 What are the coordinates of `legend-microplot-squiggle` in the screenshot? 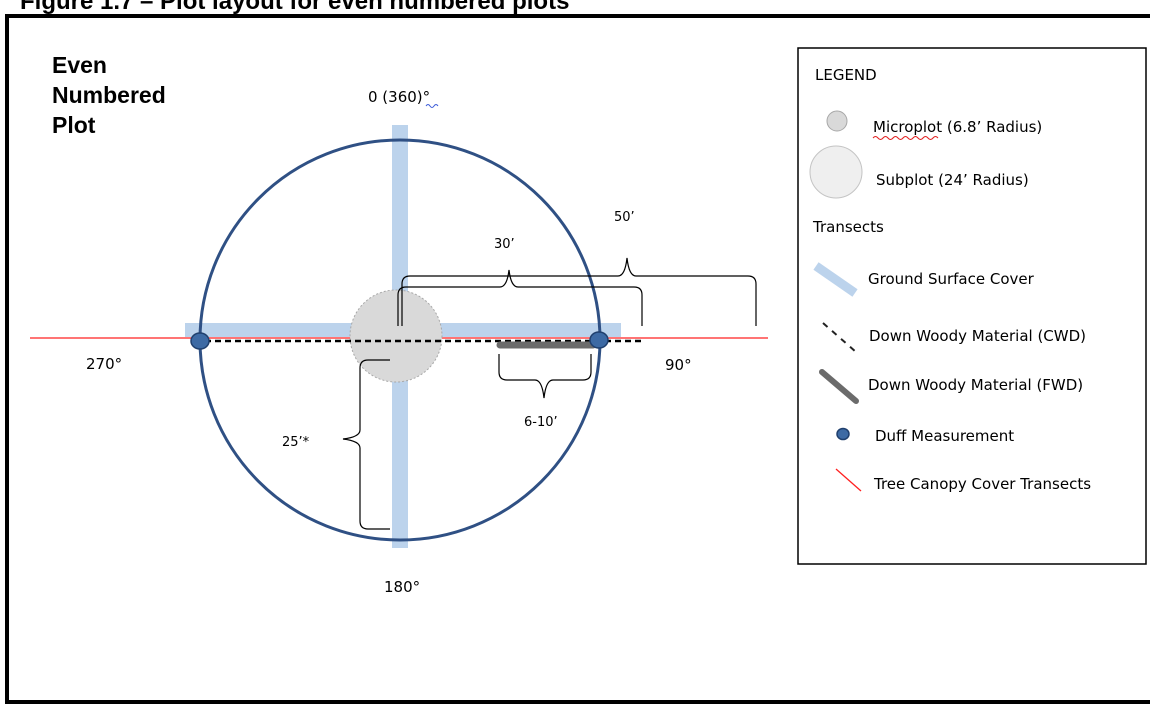 It's located at (905, 138).